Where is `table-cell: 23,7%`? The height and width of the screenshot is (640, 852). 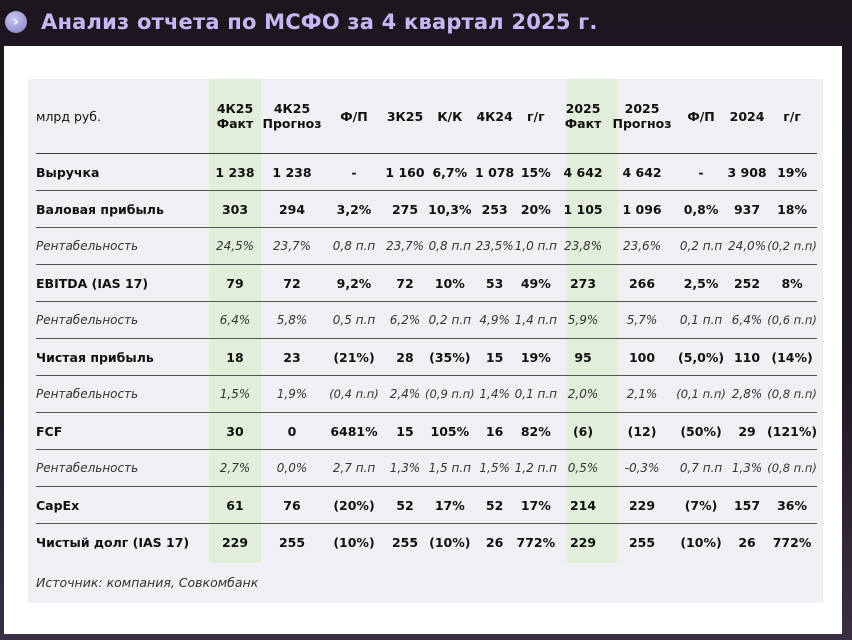
table-cell: 23,7% is located at coordinates (292, 246).